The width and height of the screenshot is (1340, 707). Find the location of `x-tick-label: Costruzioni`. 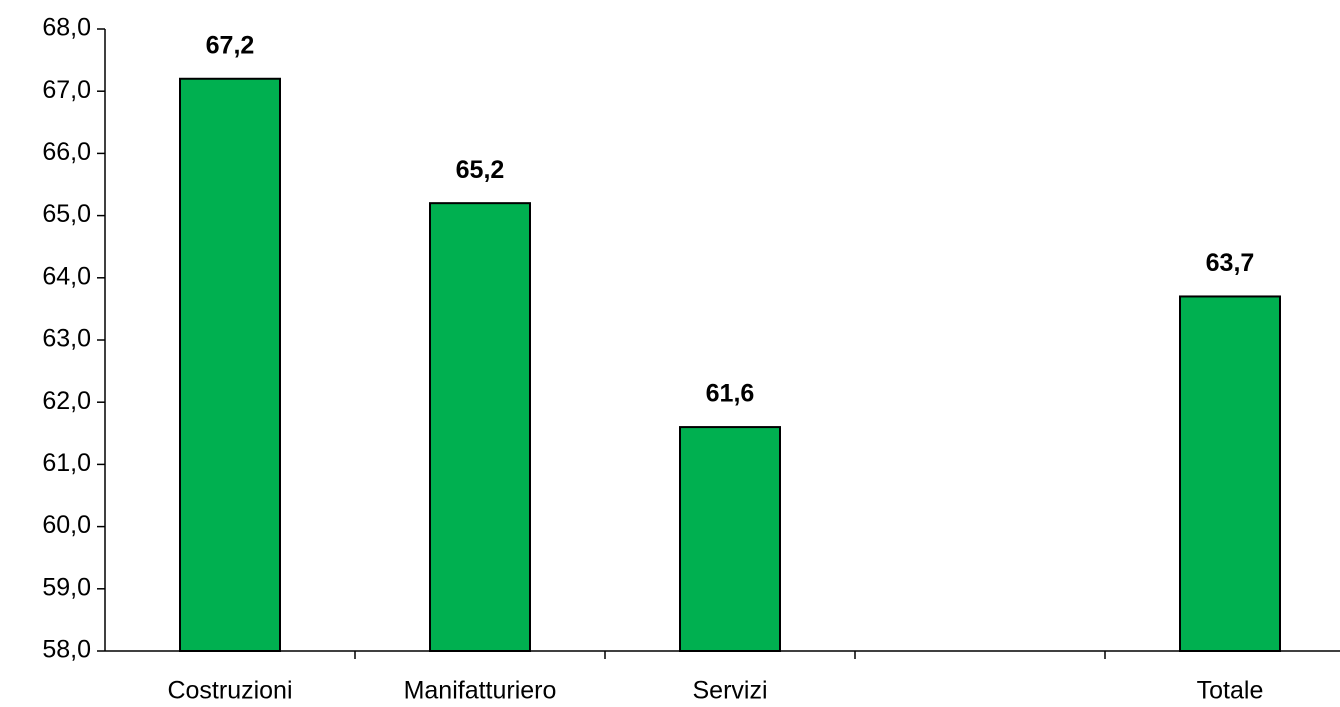

x-tick-label: Costruzioni is located at coordinates (229, 691).